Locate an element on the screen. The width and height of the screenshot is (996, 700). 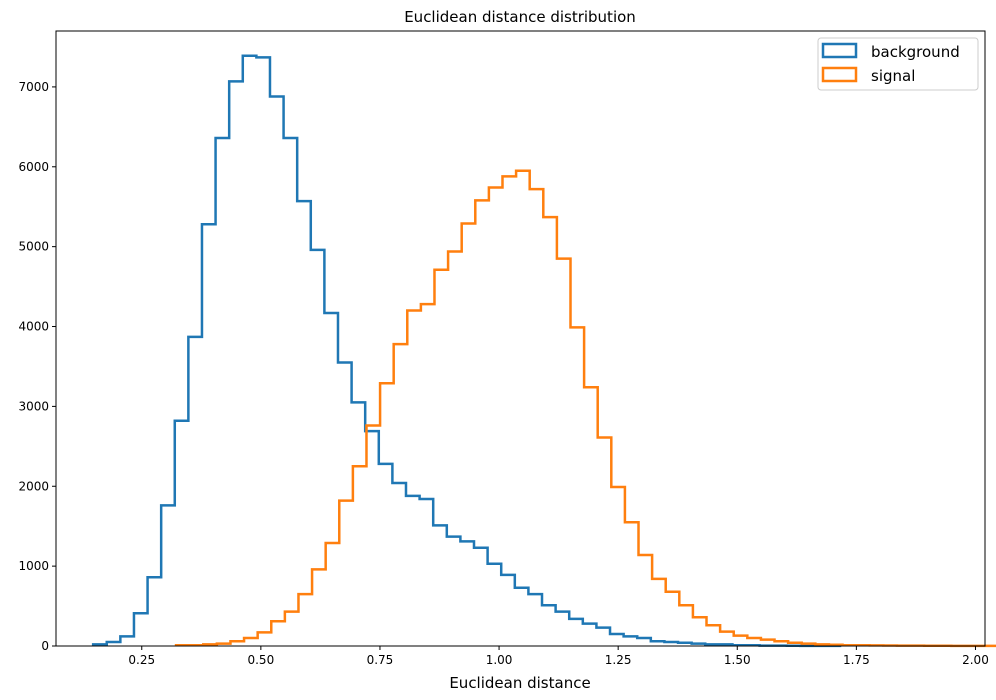
y-tick-label: 1000 is located at coordinates (33, 566).